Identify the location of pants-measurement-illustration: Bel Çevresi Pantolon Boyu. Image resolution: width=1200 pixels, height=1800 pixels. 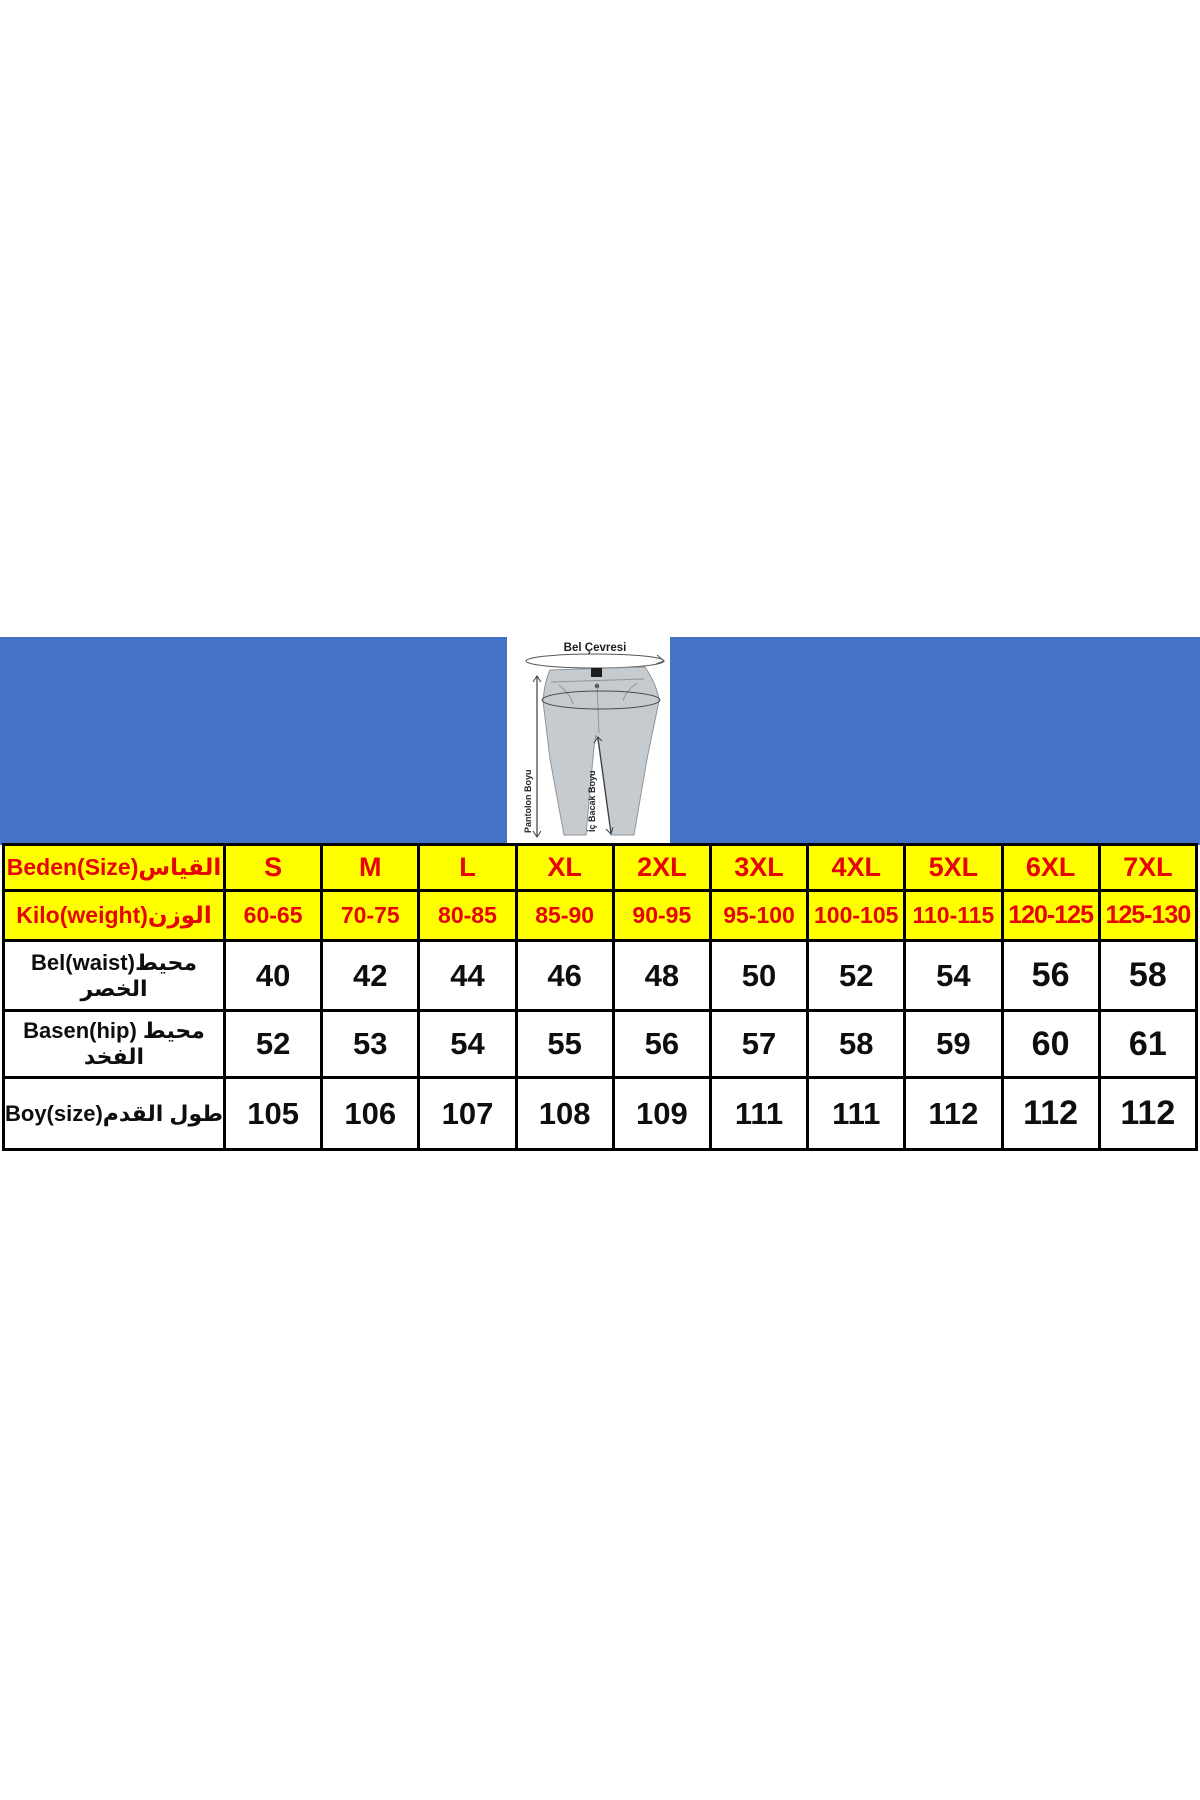
(594, 740).